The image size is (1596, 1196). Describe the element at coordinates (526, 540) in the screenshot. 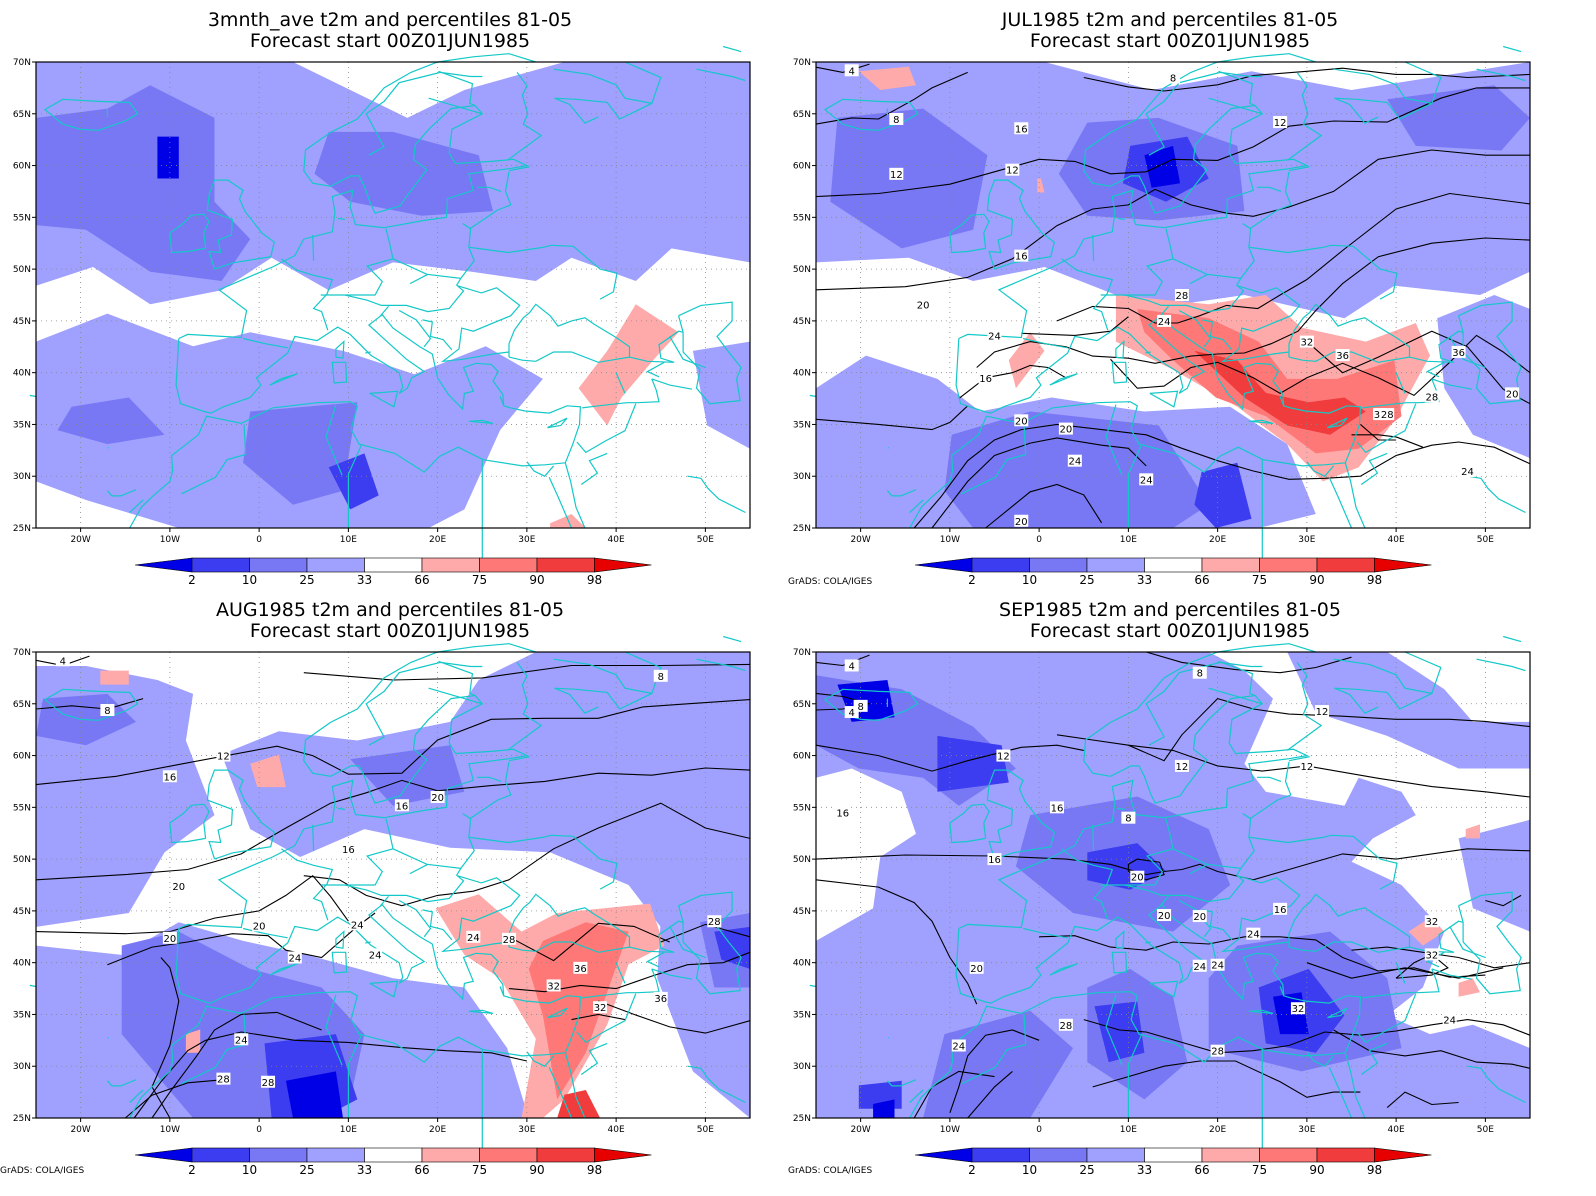

I see `lon-label: 30E` at that location.